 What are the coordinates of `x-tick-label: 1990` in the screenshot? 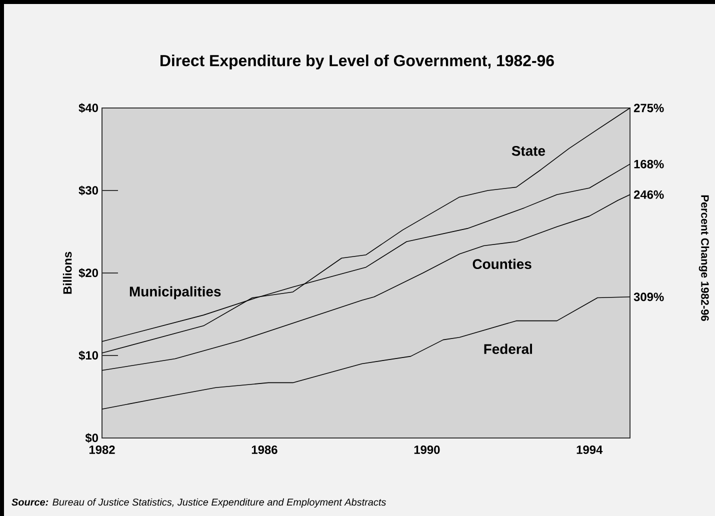 It's located at (427, 450).